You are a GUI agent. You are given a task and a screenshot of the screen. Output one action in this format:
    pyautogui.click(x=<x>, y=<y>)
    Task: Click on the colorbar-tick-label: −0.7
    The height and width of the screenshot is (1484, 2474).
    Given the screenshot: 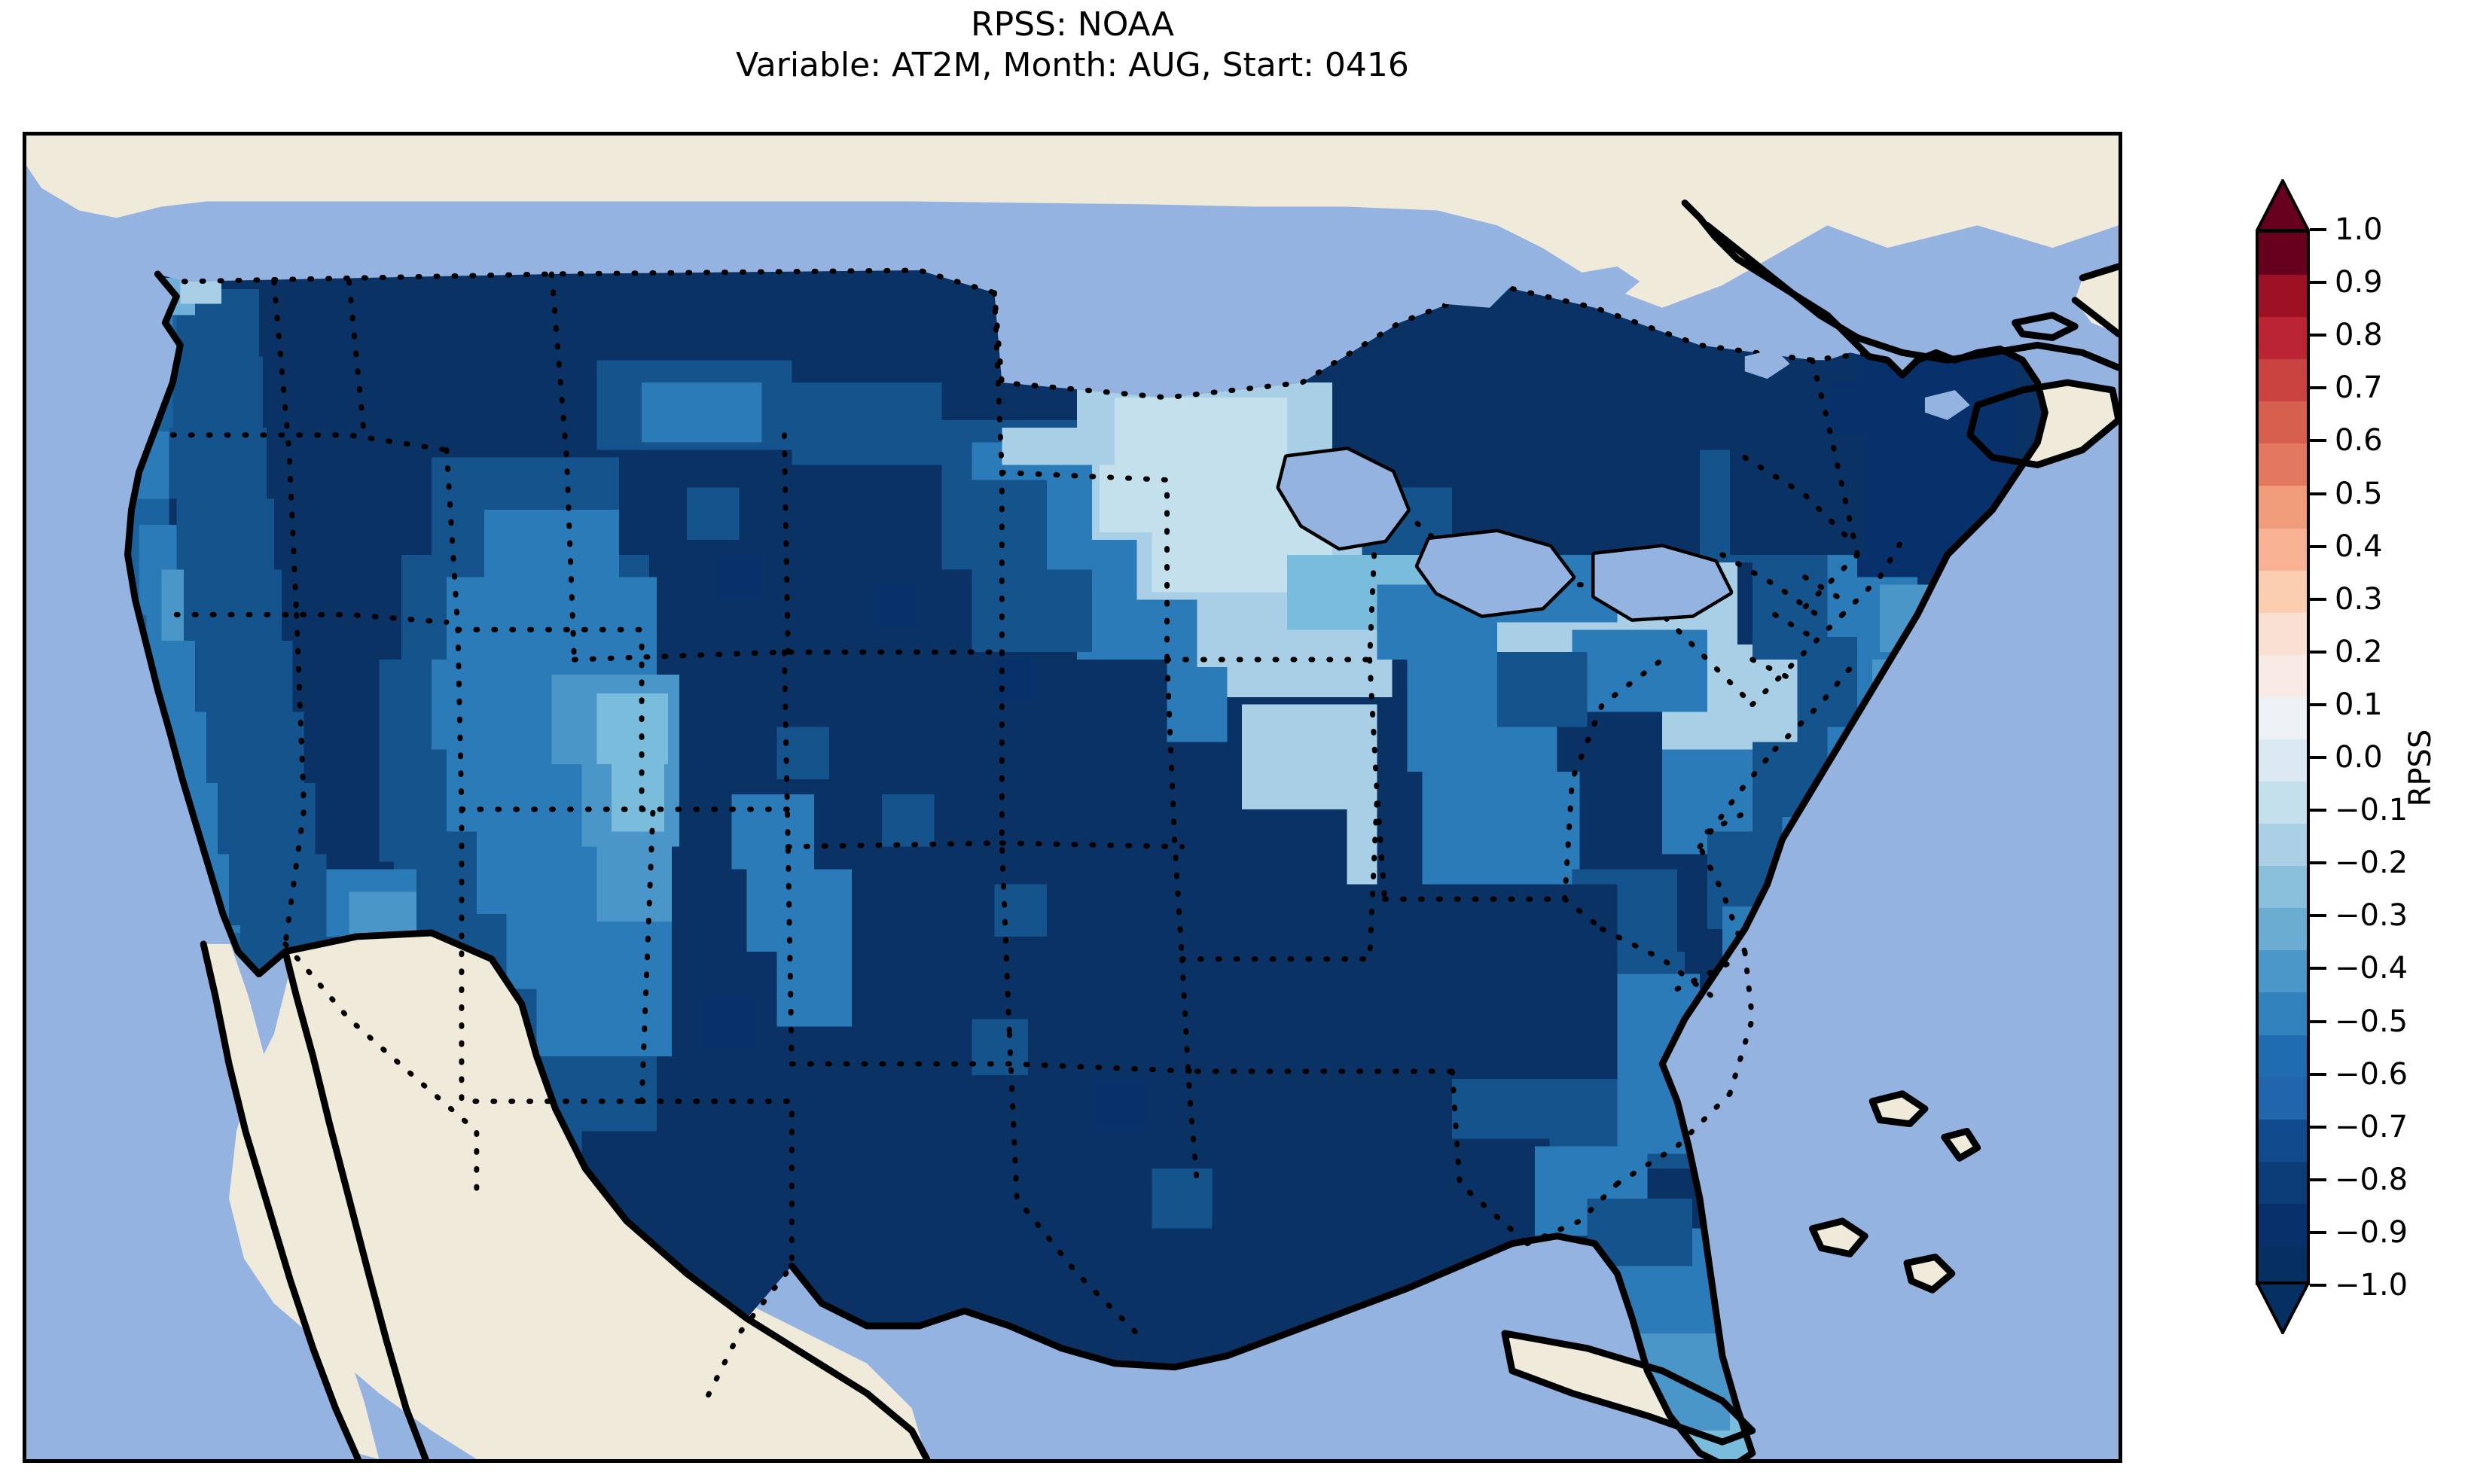 What is the action you would take?
    pyautogui.click(x=2371, y=1126)
    